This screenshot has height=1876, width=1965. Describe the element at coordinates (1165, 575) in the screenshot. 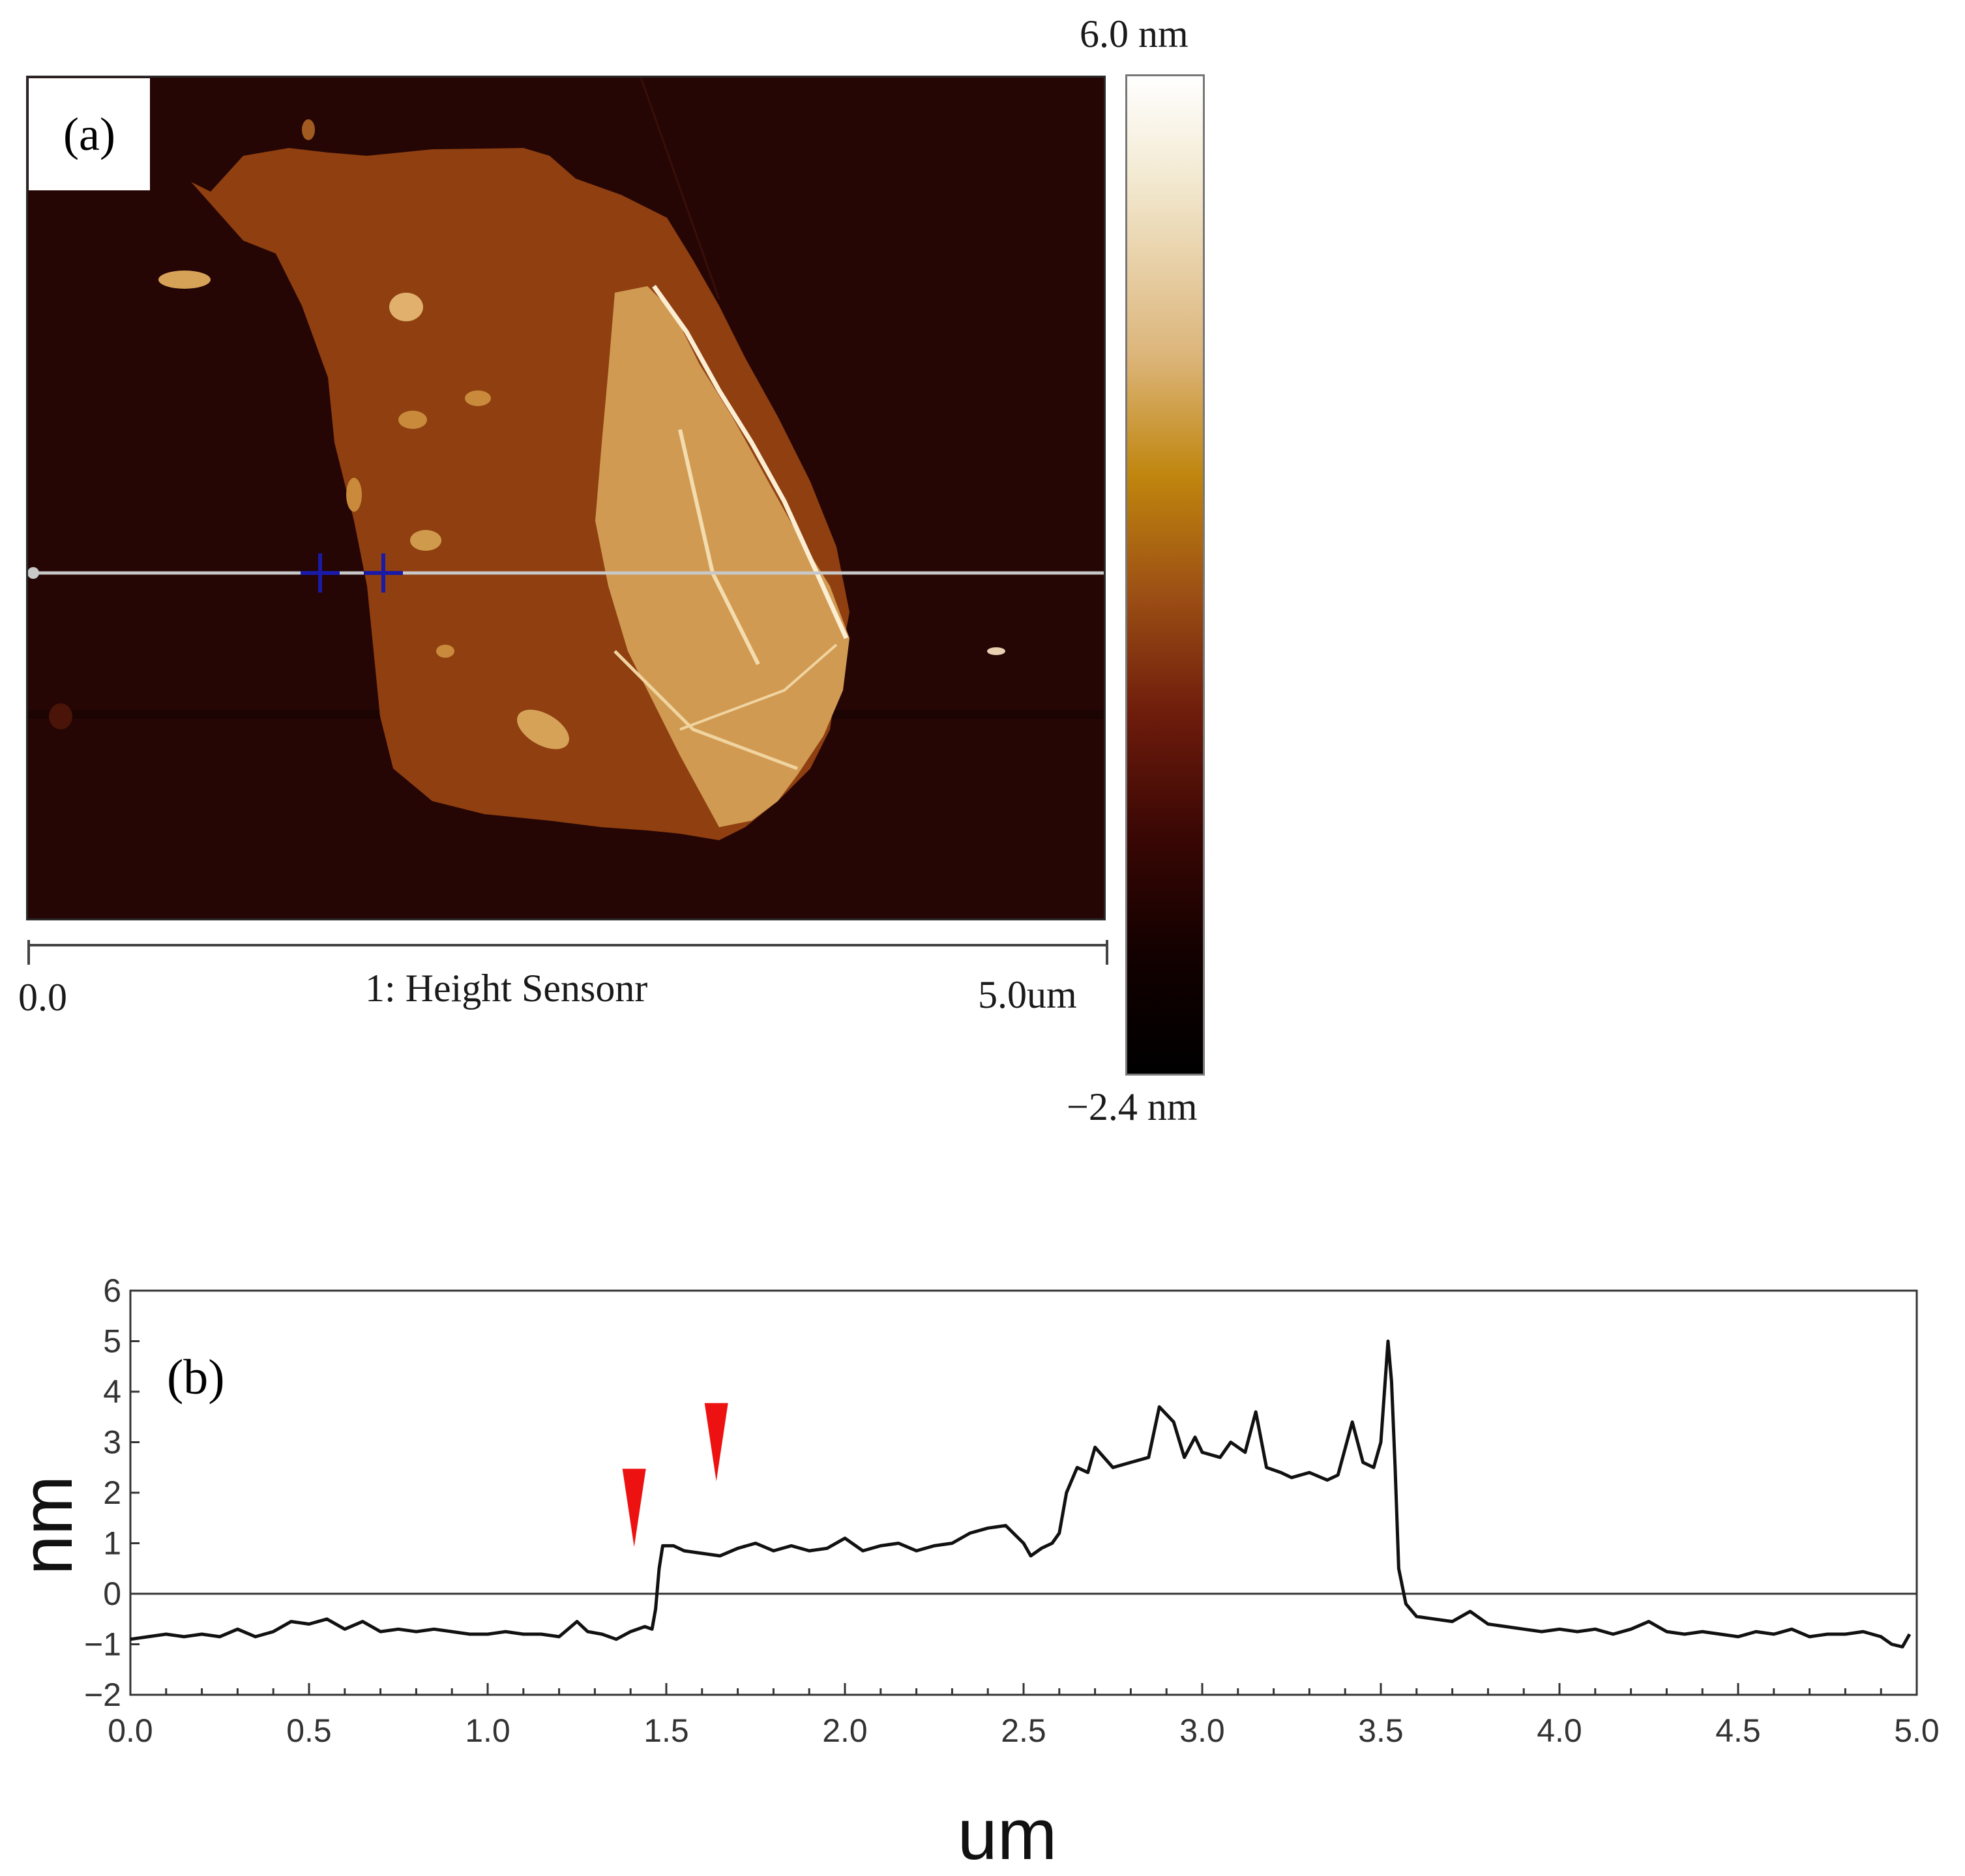

I see `height-colorbar` at that location.